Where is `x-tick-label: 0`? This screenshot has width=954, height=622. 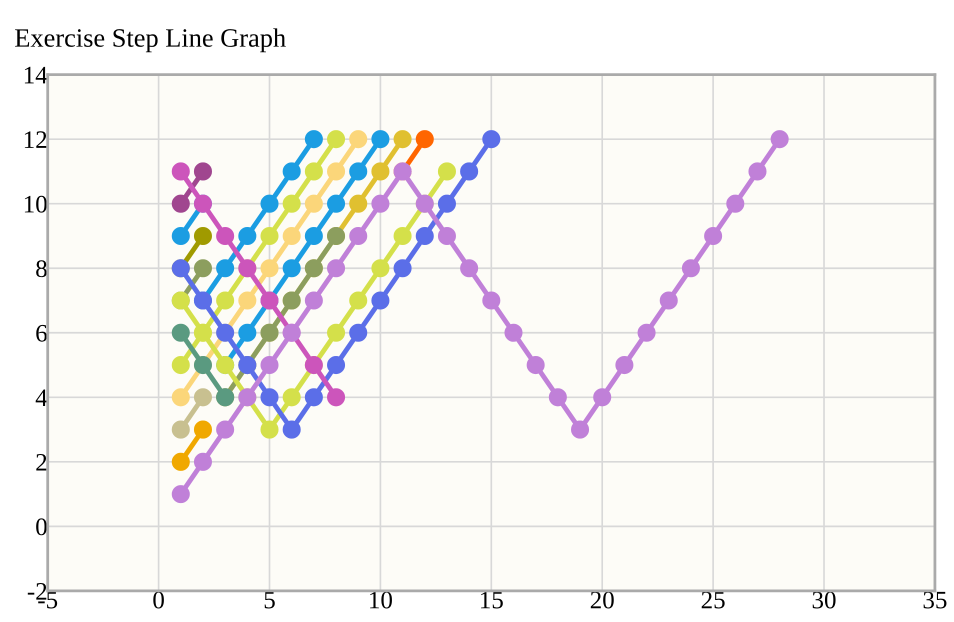
x-tick-label: 0 is located at coordinates (158, 600).